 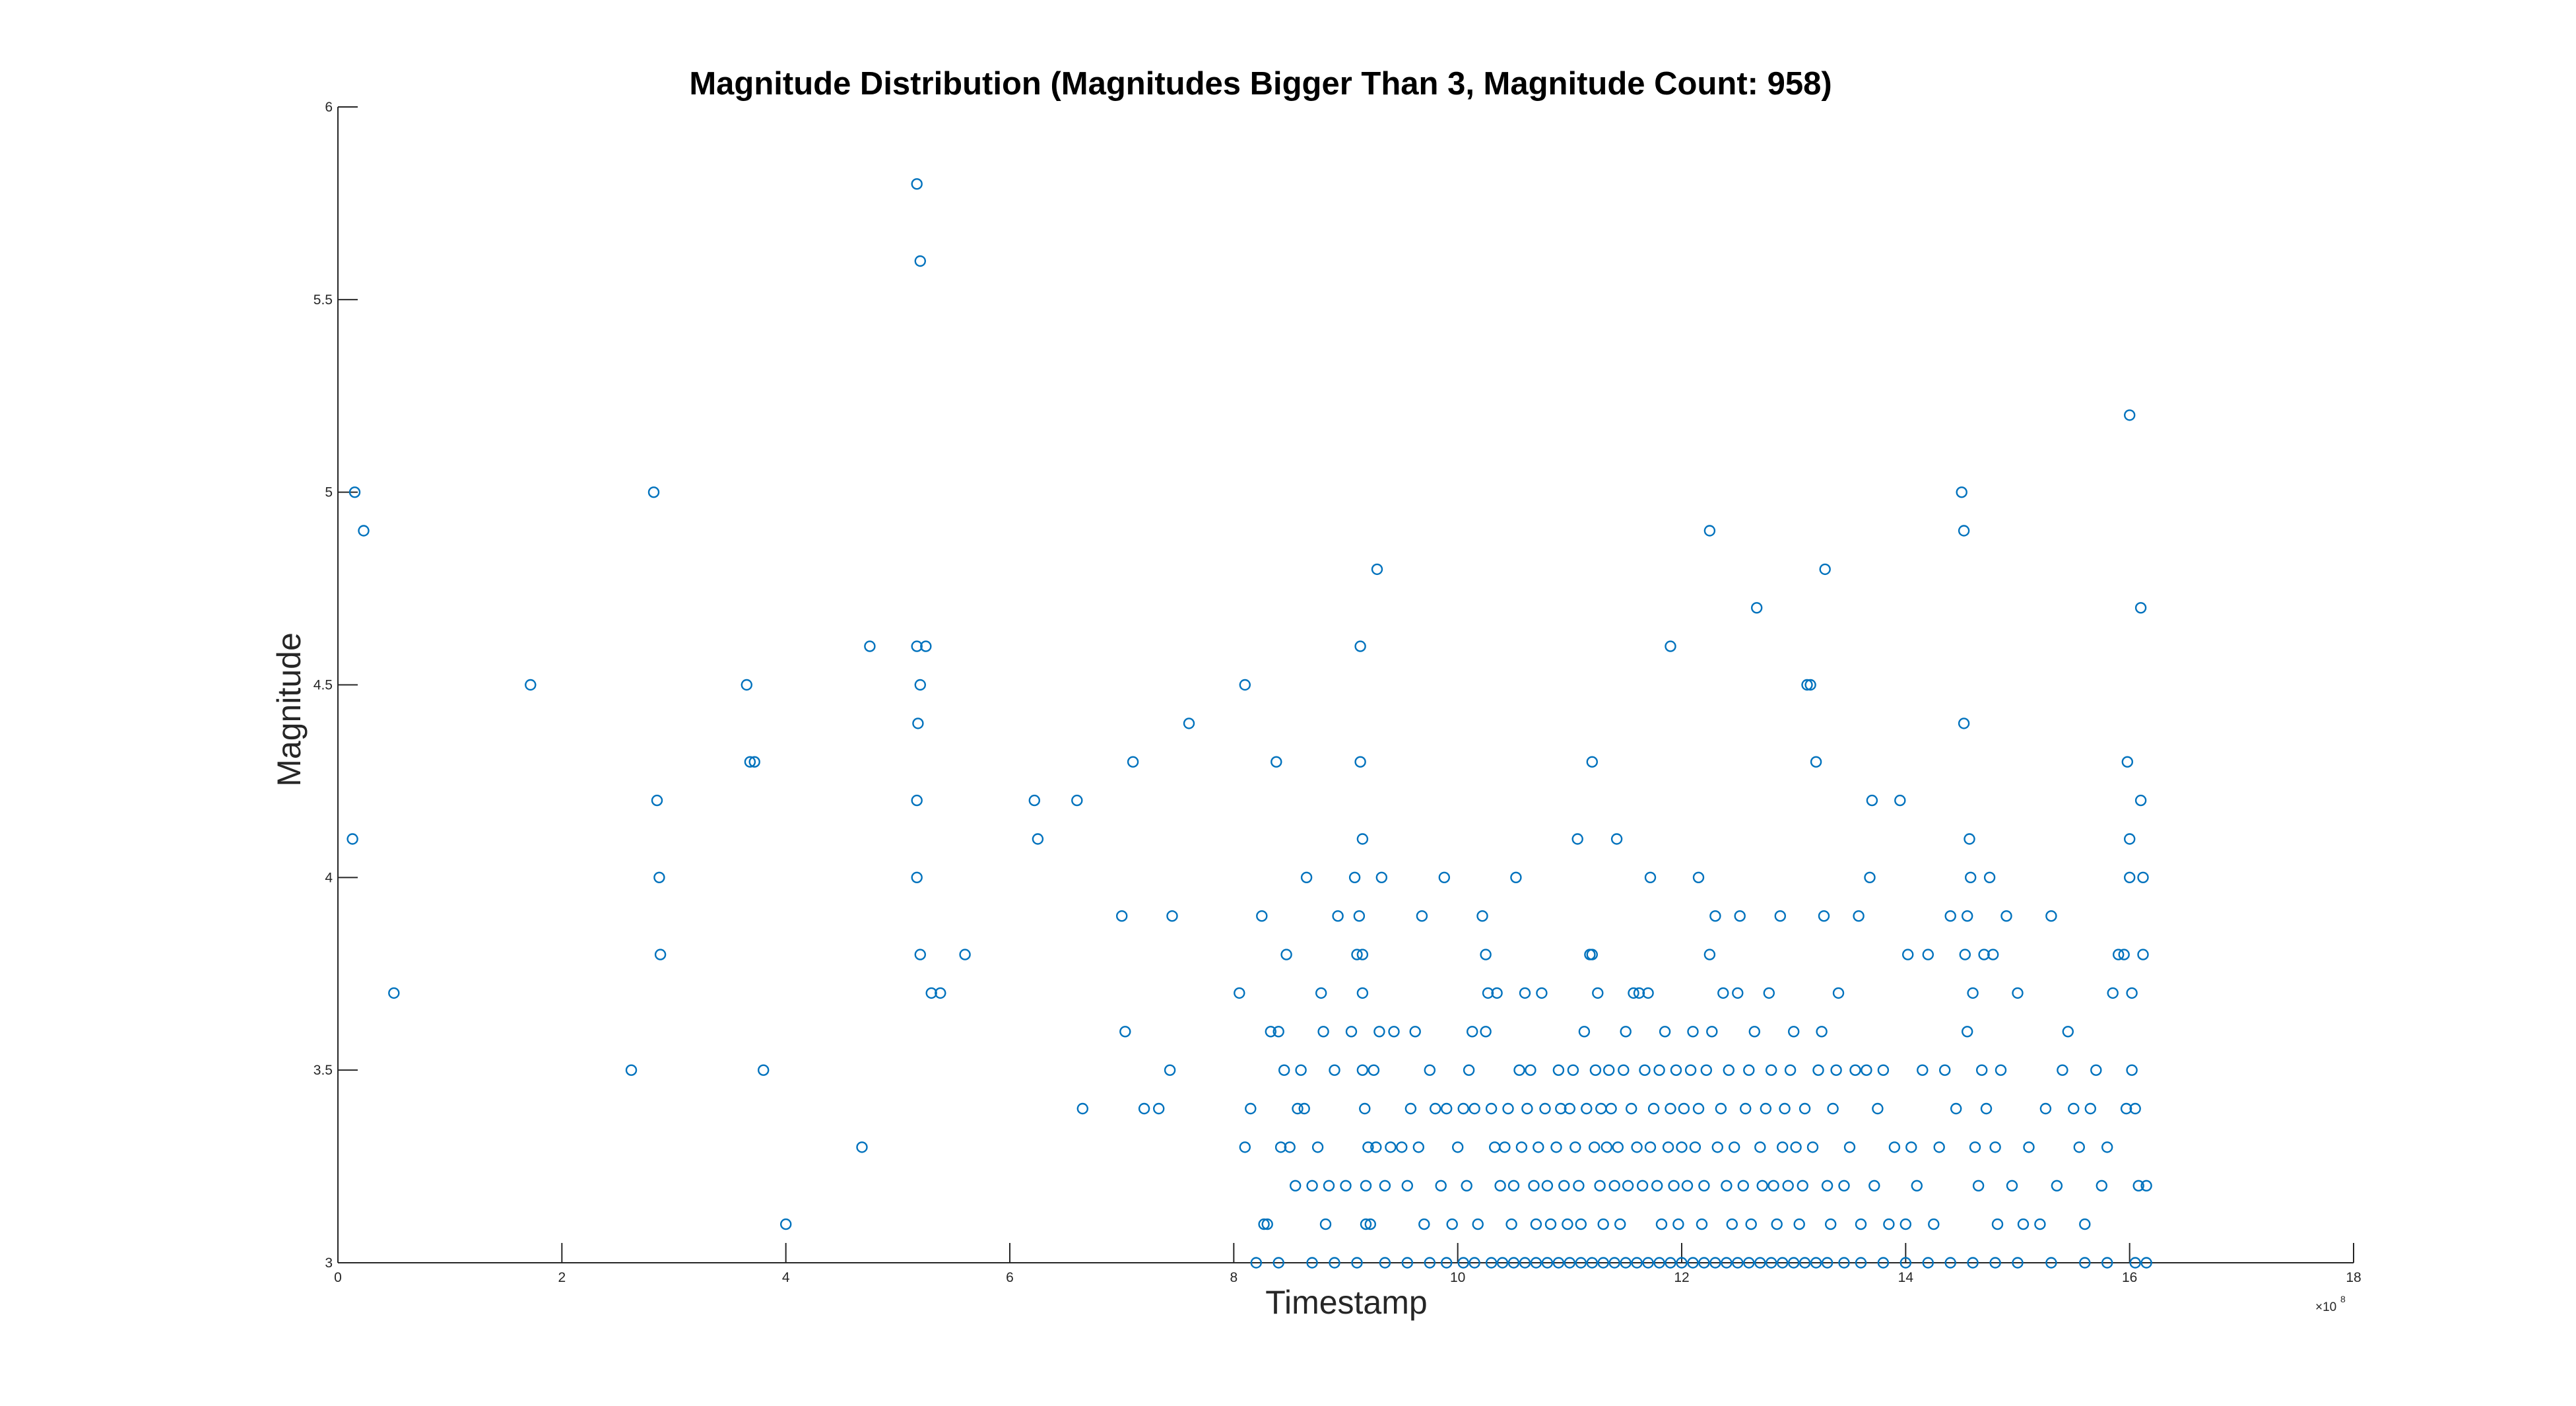 I want to click on y-tick-label: 4, so click(x=329, y=878).